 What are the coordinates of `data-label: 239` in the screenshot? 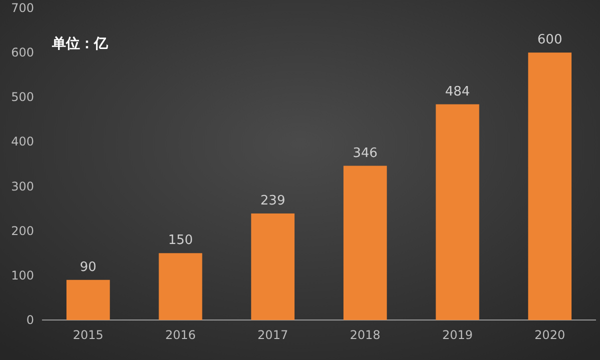 It's located at (273, 200).